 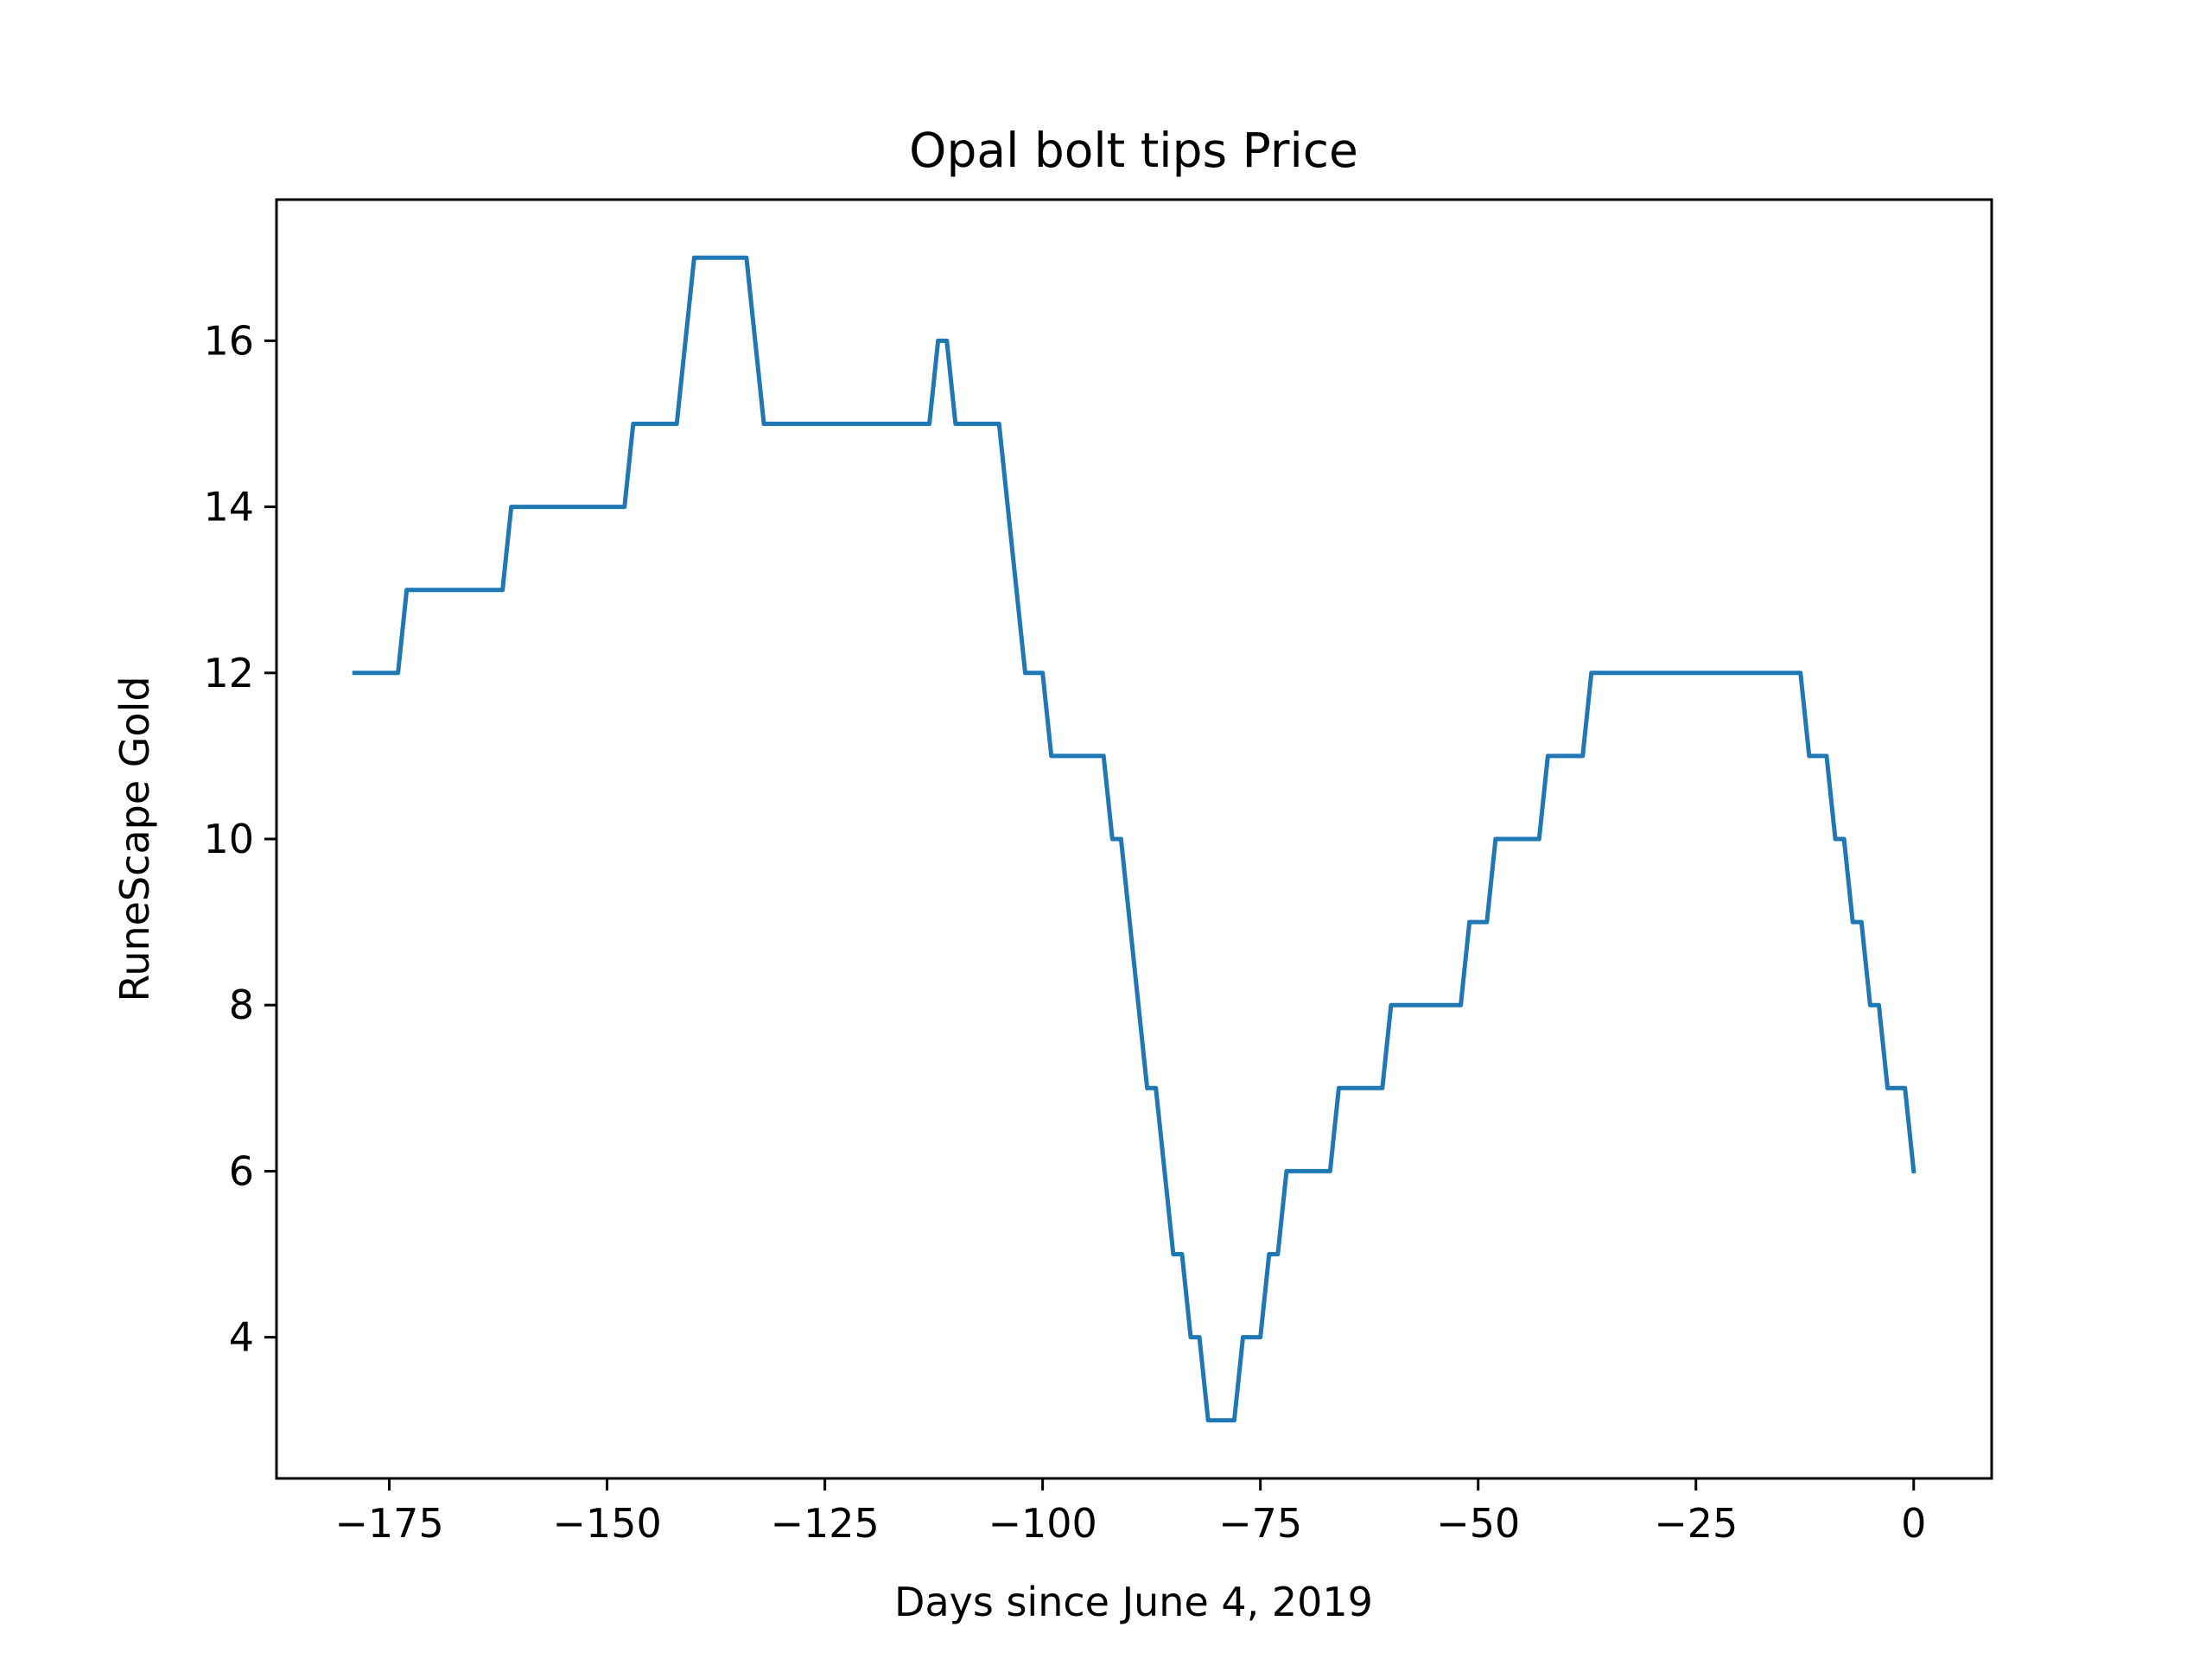 What do you see at coordinates (388, 1523) in the screenshot?
I see `x-tick-label: −175` at bounding box center [388, 1523].